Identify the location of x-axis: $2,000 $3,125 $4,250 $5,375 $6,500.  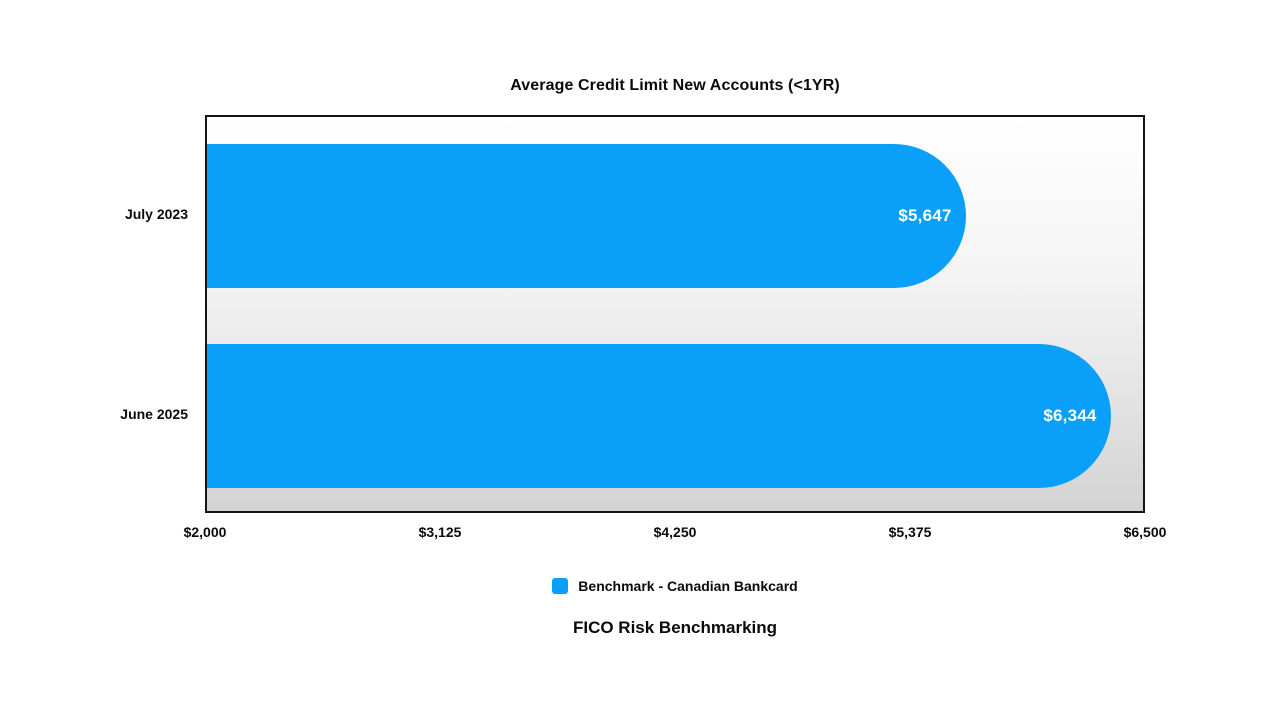
(675, 534).